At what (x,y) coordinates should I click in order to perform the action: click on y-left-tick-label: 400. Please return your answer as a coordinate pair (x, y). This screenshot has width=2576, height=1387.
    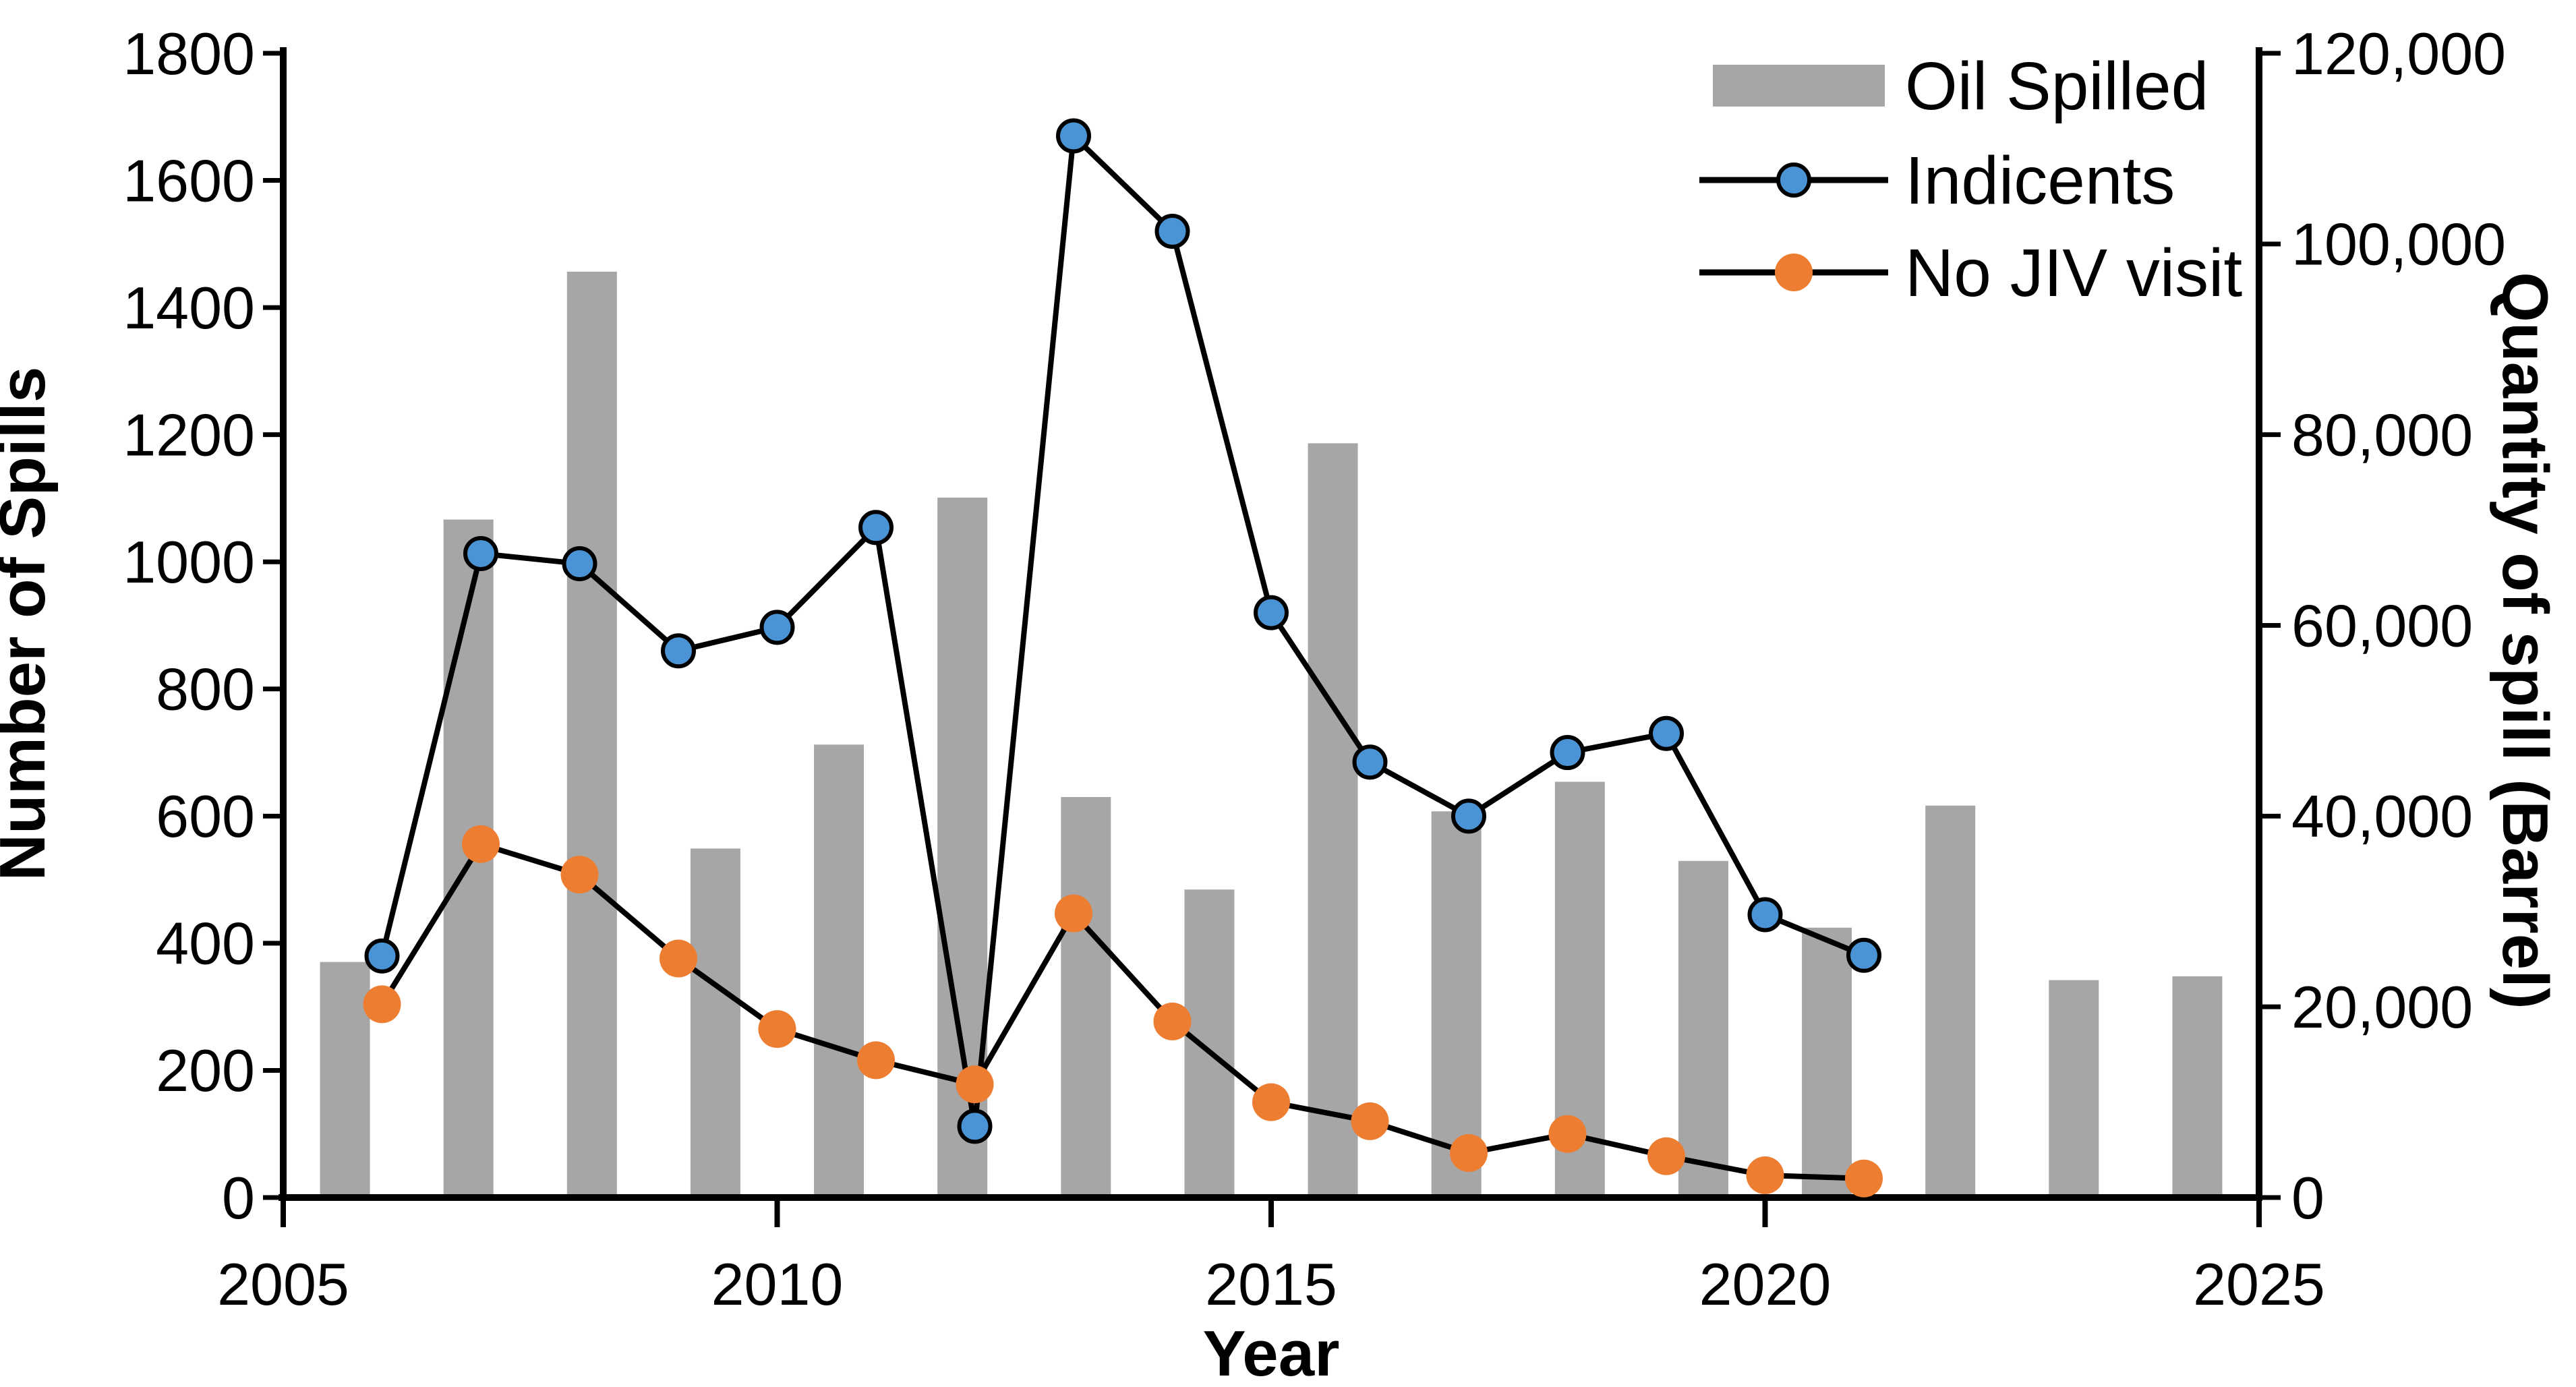
    Looking at the image, I should click on (206, 943).